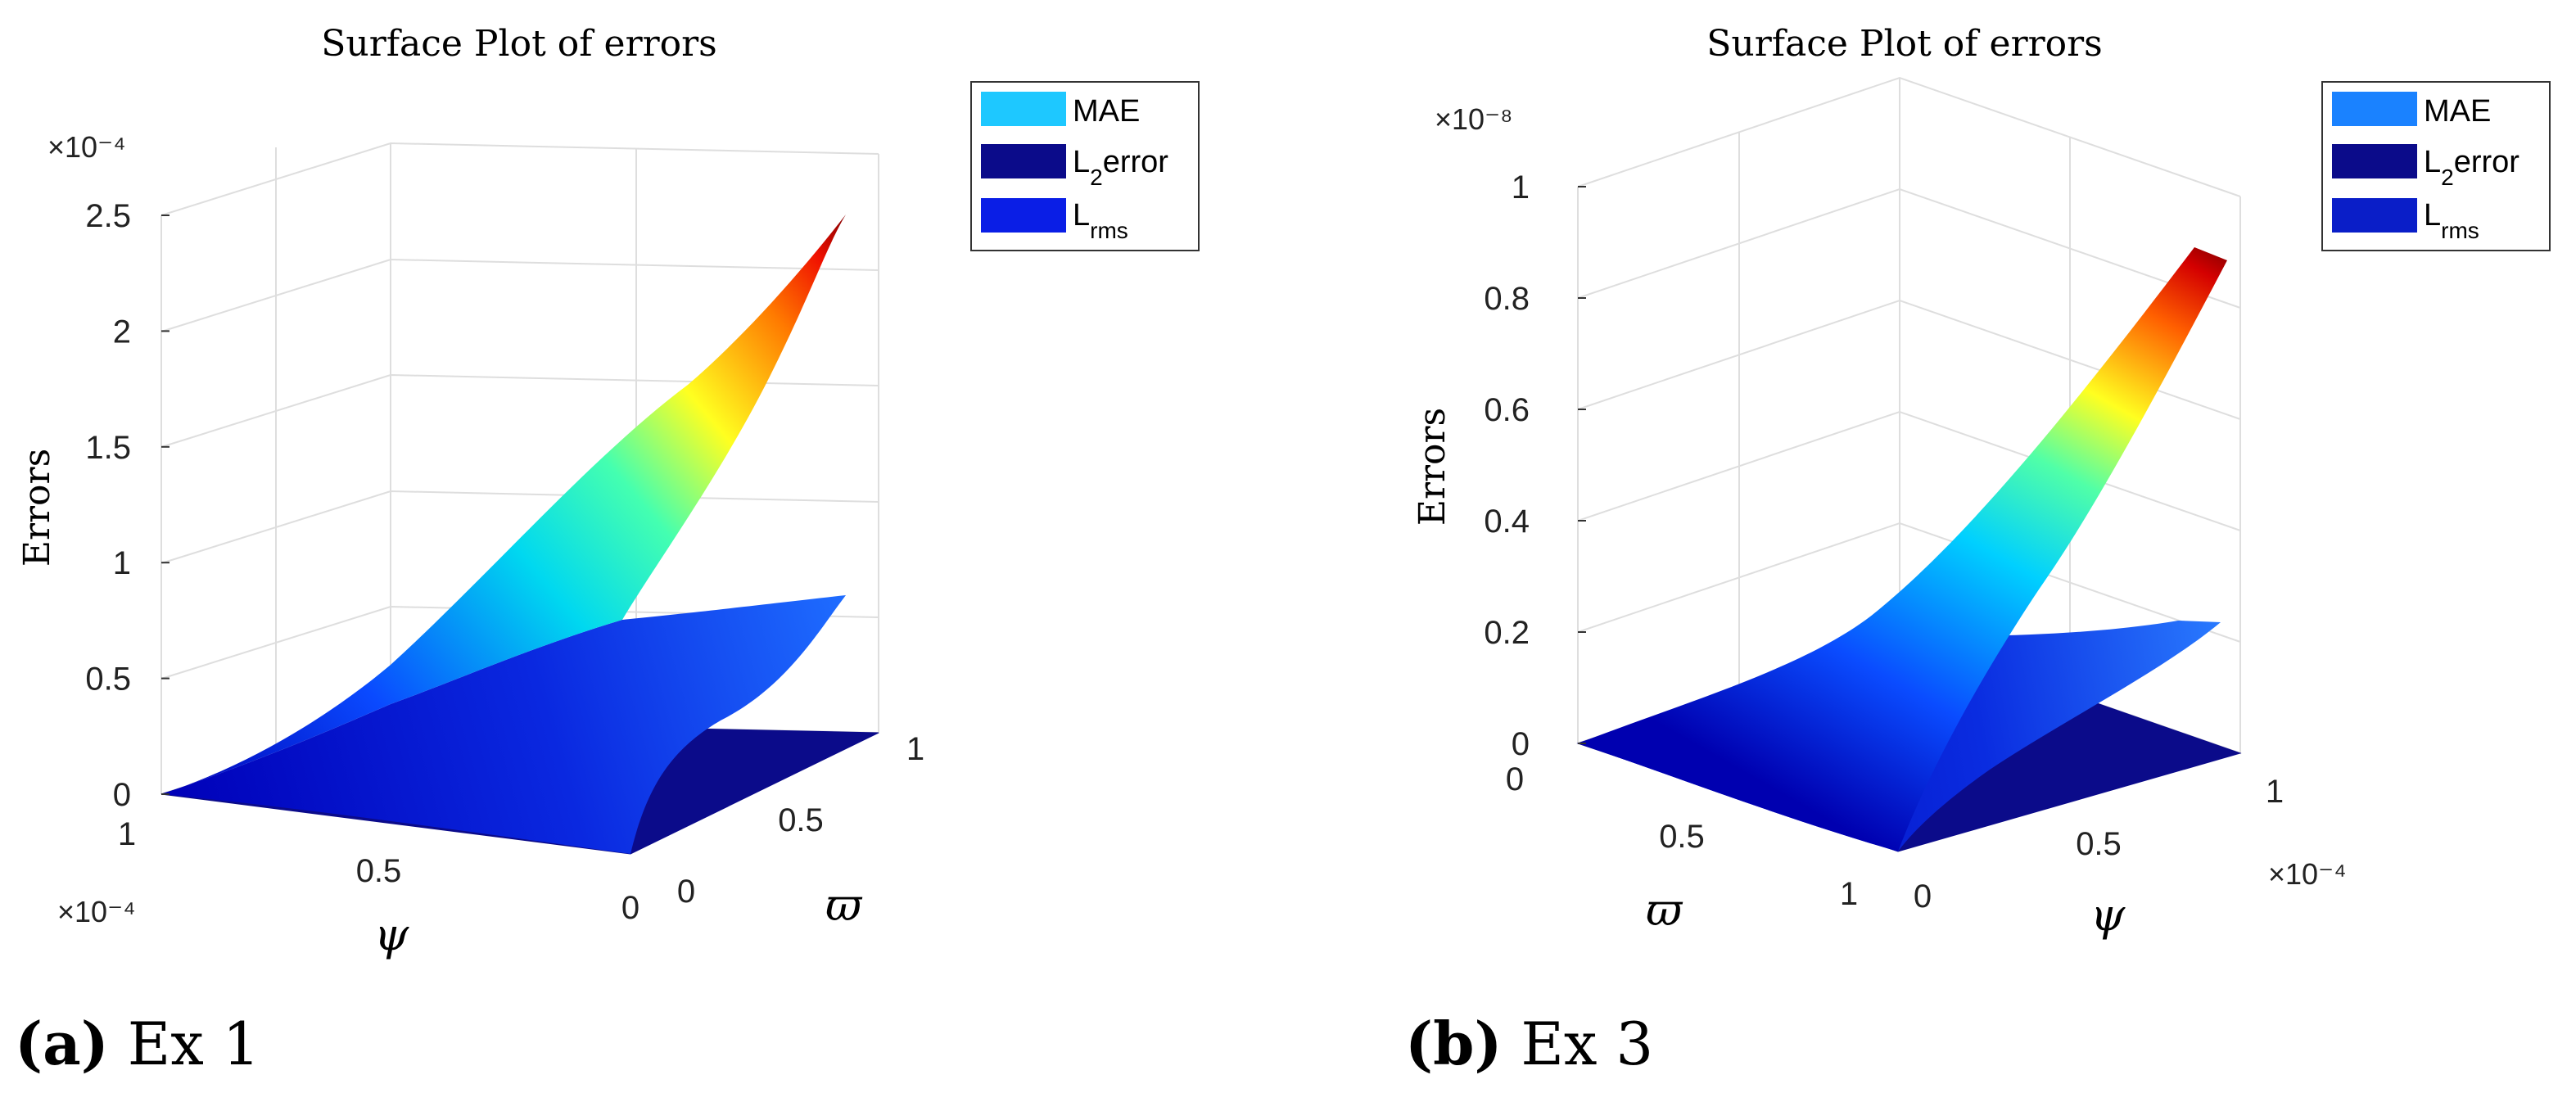 This screenshot has width=2576, height=1102. I want to click on panel-b-z-multiplier: ×10⁻⁸, so click(1473, 119).